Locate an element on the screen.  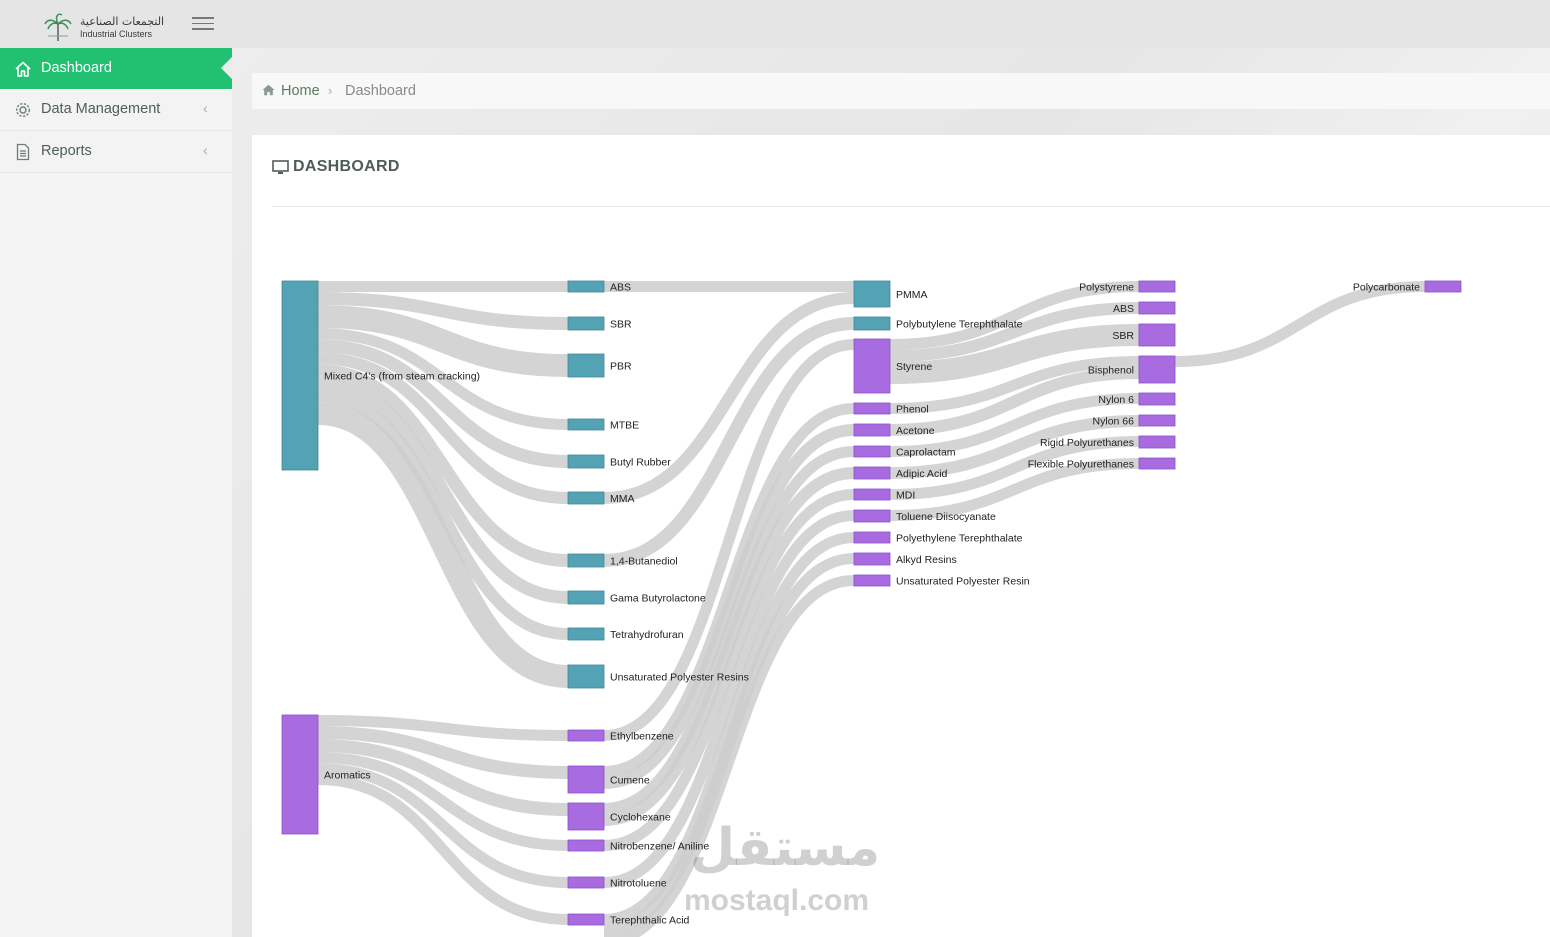
sankey-node-mma is located at coordinates (586, 498).